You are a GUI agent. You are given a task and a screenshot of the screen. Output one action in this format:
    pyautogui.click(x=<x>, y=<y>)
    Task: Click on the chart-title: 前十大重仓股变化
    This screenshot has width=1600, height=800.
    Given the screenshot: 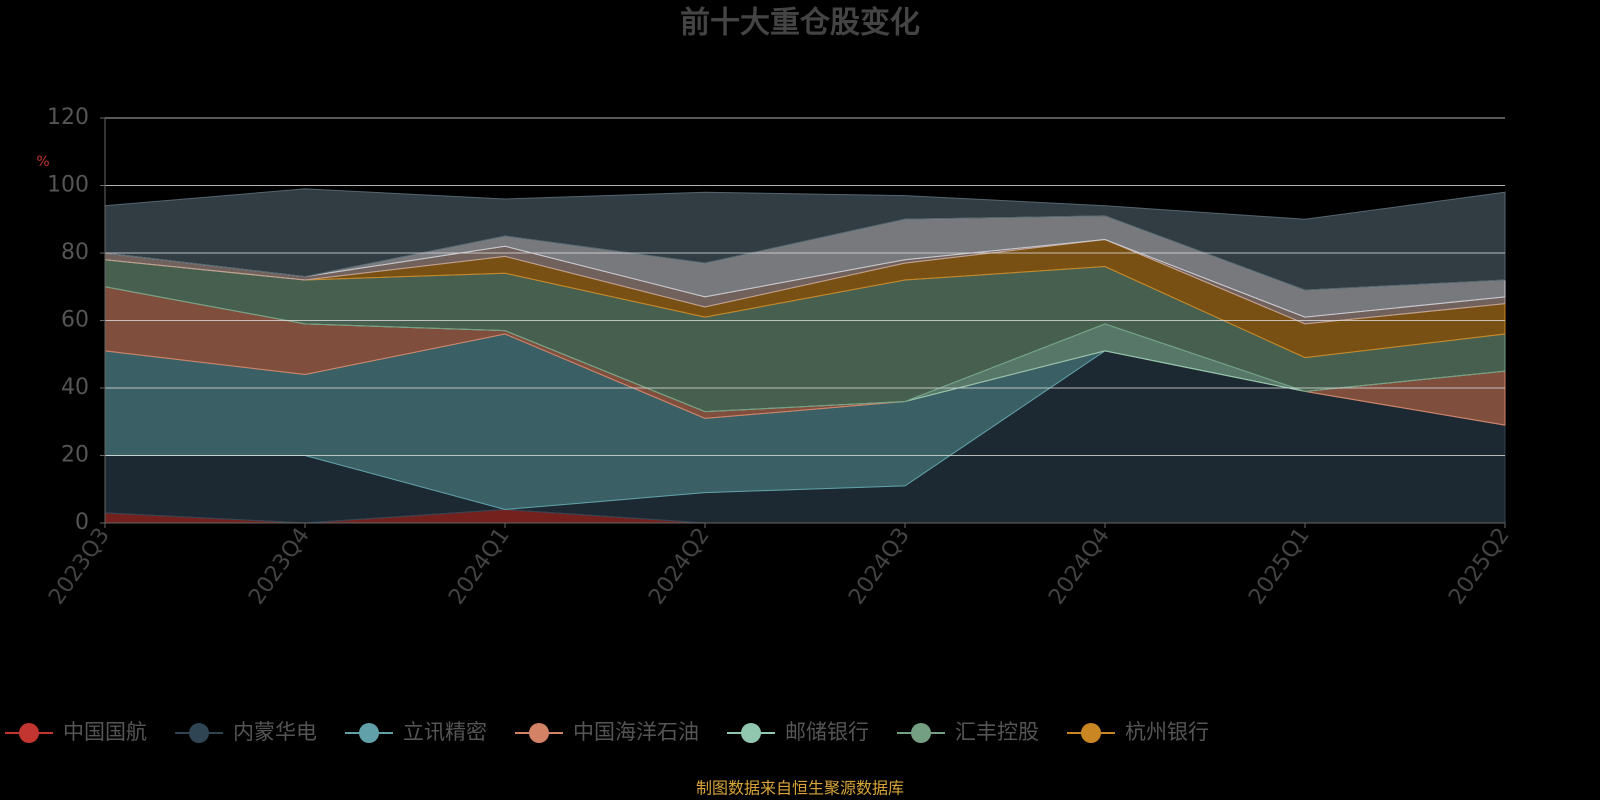 What is the action you would take?
    pyautogui.click(x=800, y=23)
    